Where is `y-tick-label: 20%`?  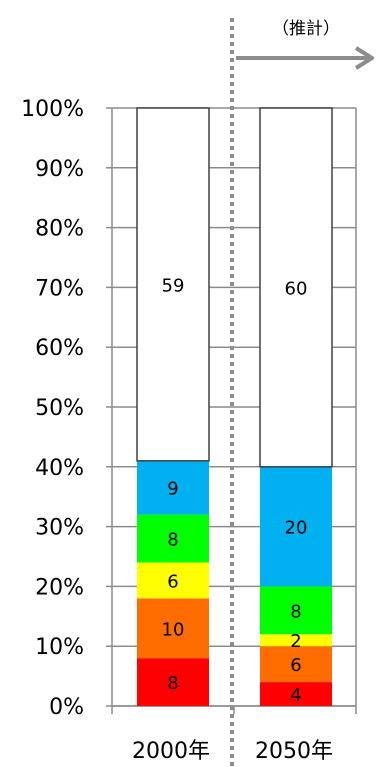 y-tick-label: 20% is located at coordinates (59, 587).